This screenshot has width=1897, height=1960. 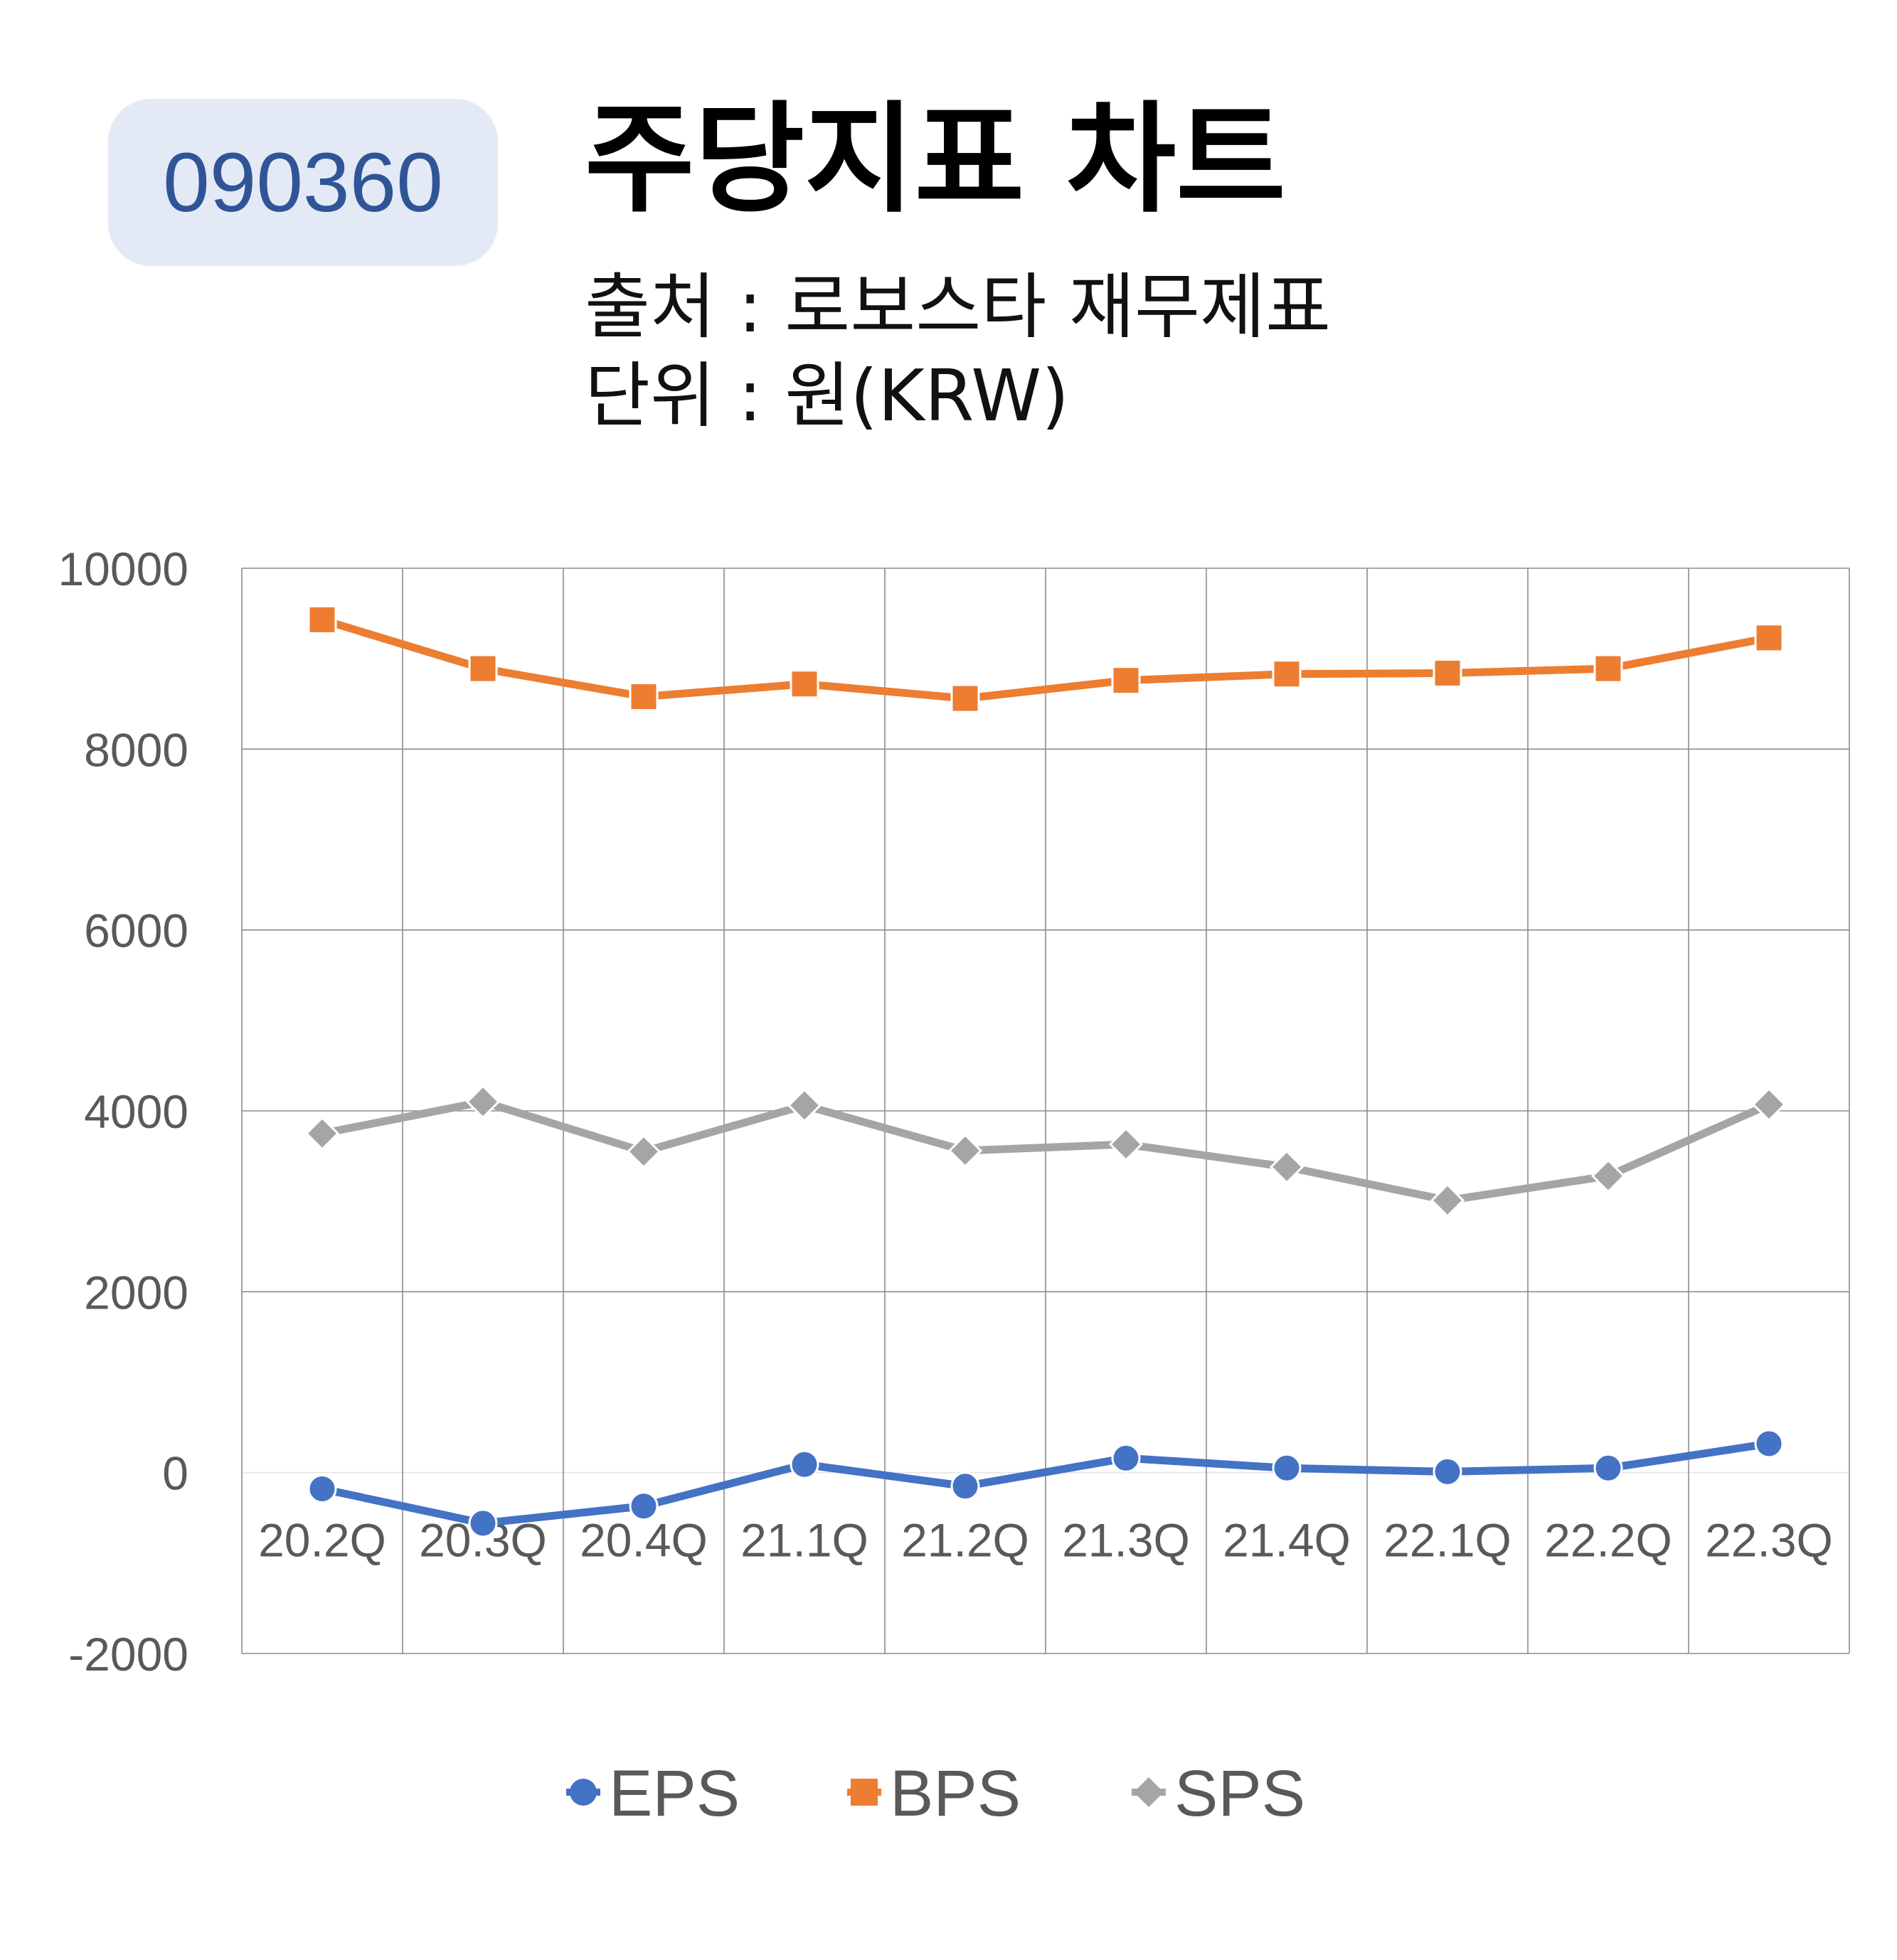 I want to click on legend-item-bps: BPS, so click(x=934, y=1793).